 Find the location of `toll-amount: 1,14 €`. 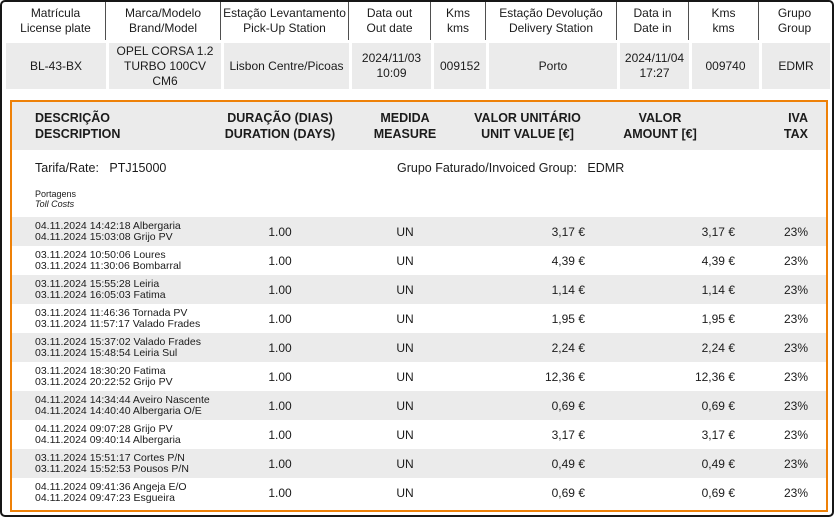

toll-amount: 1,14 € is located at coordinates (718, 289).